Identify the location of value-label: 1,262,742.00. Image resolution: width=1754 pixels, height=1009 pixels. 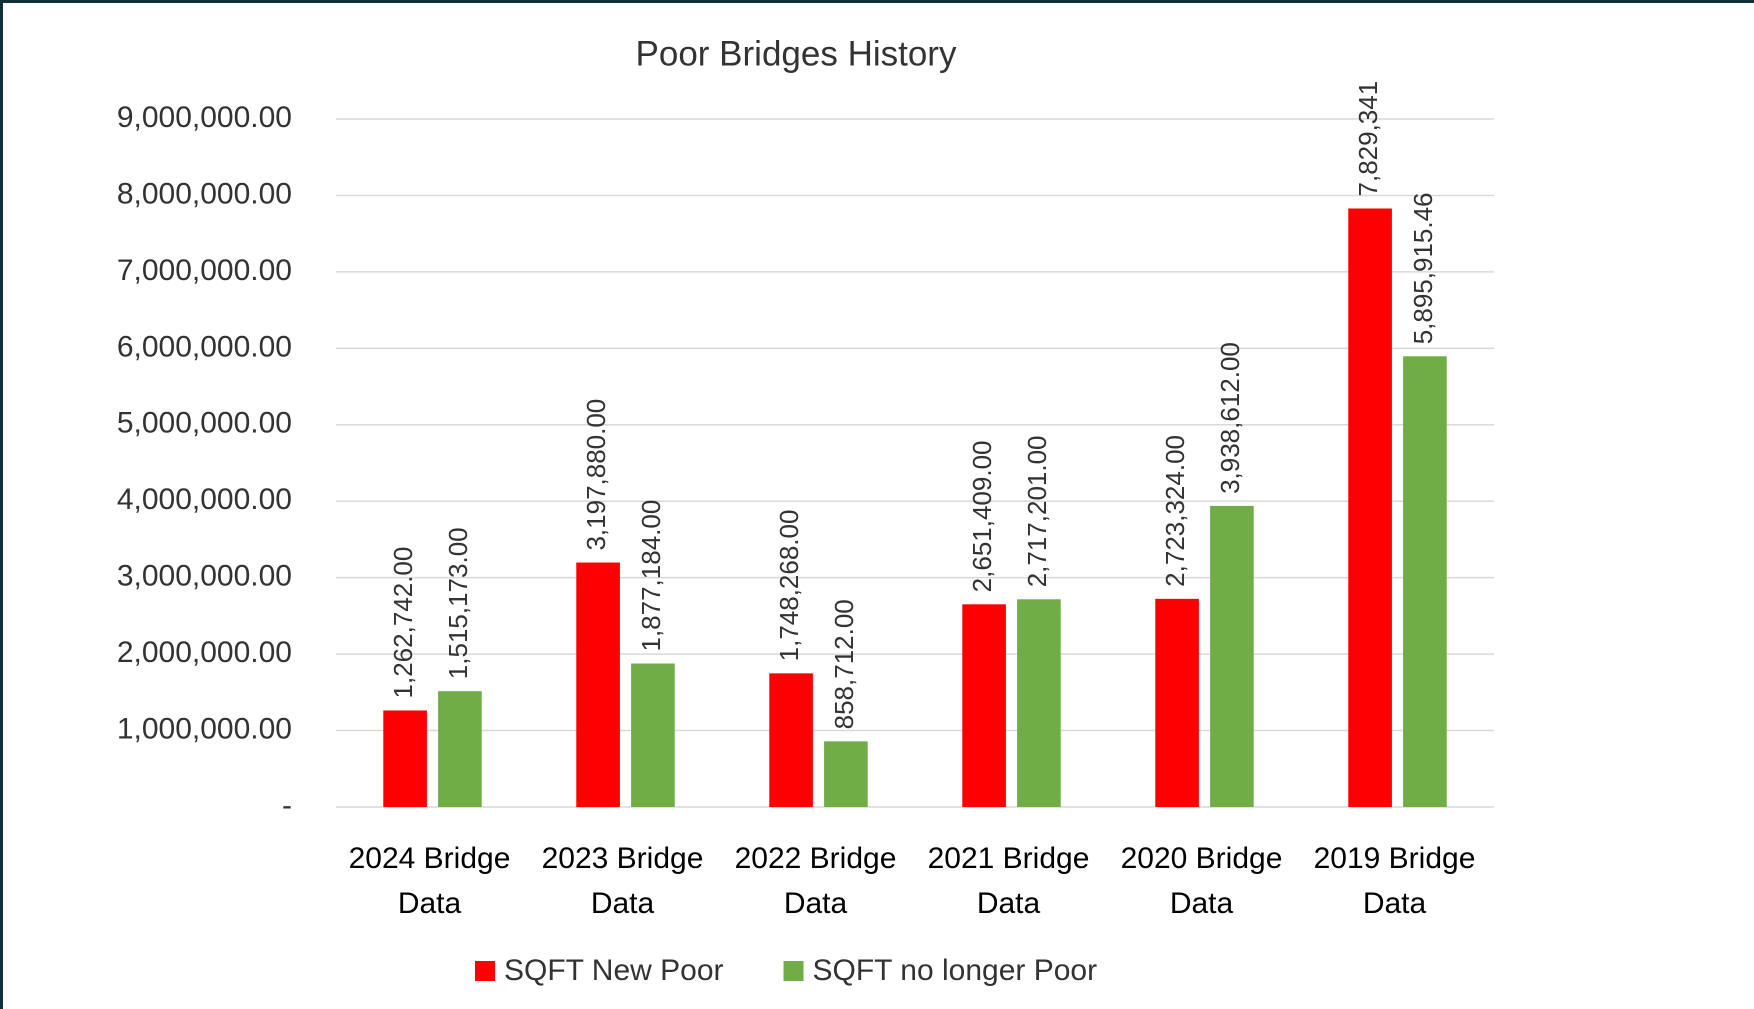
(403, 623).